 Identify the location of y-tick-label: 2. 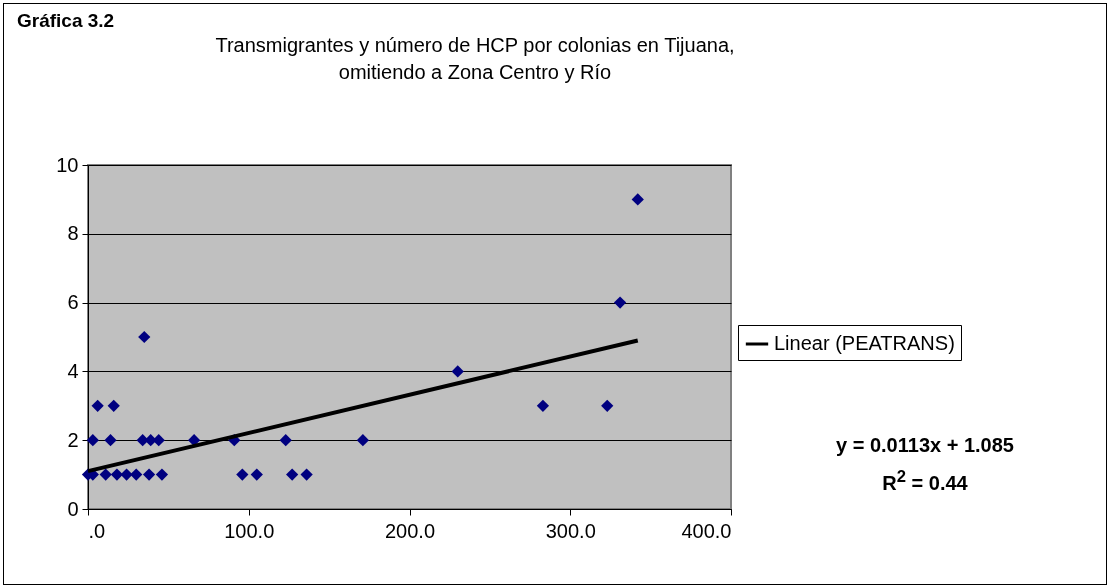
(73, 439).